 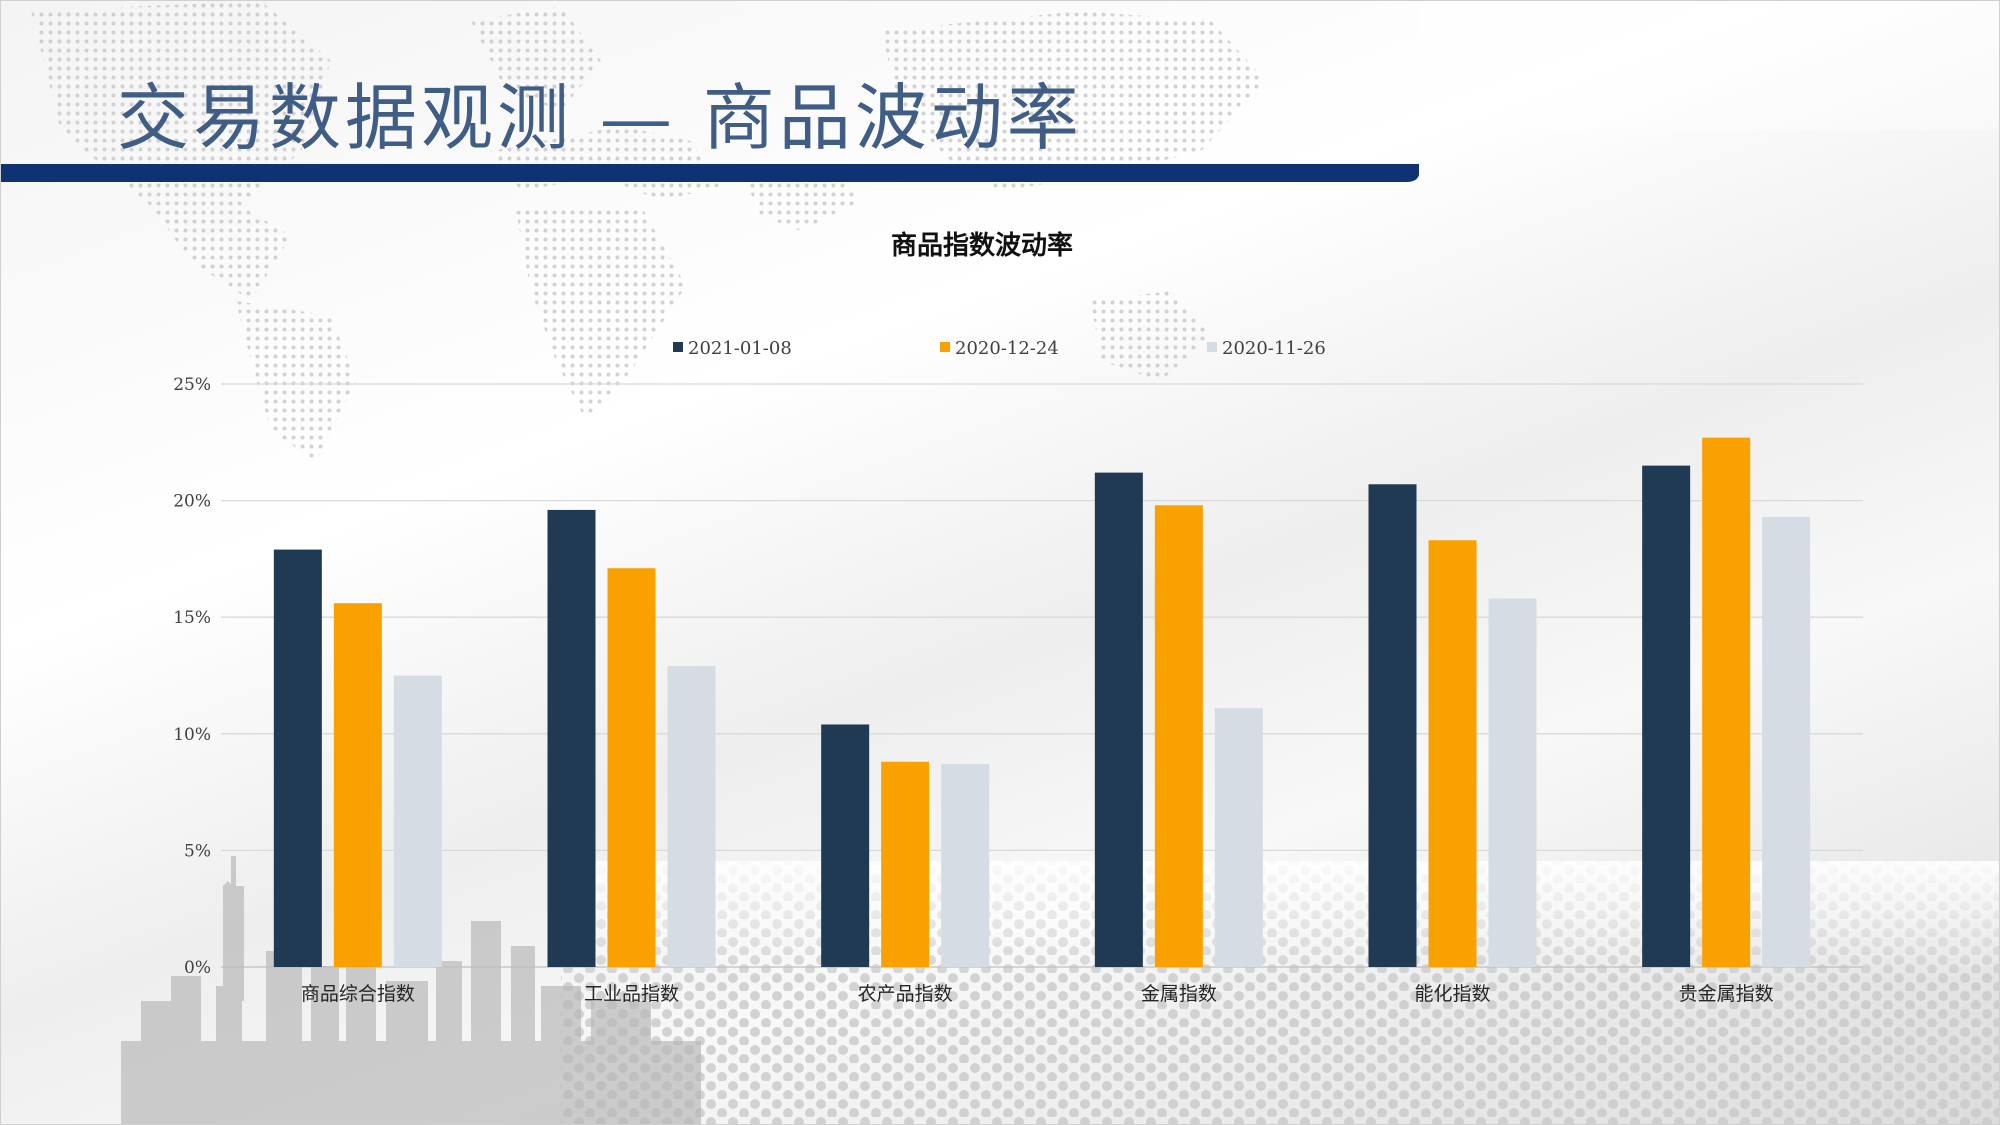 What do you see at coordinates (192, 502) in the screenshot?
I see `y-tick-label: 20%` at bounding box center [192, 502].